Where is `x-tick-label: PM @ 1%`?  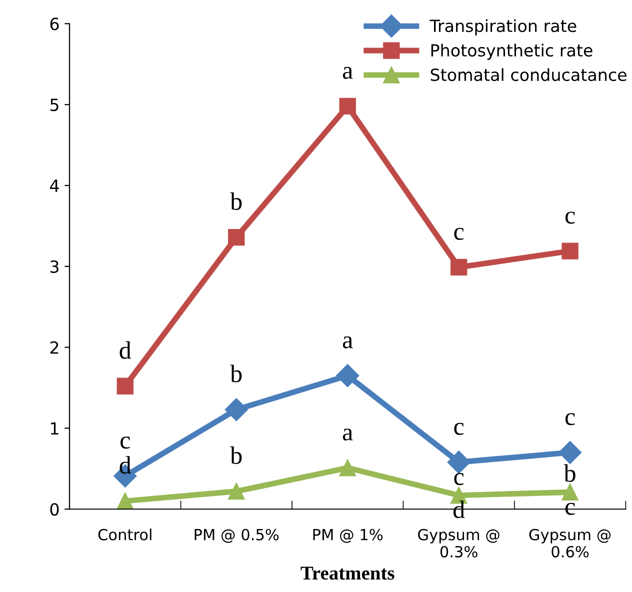
x-tick-label: PM @ 1% is located at coordinates (348, 535).